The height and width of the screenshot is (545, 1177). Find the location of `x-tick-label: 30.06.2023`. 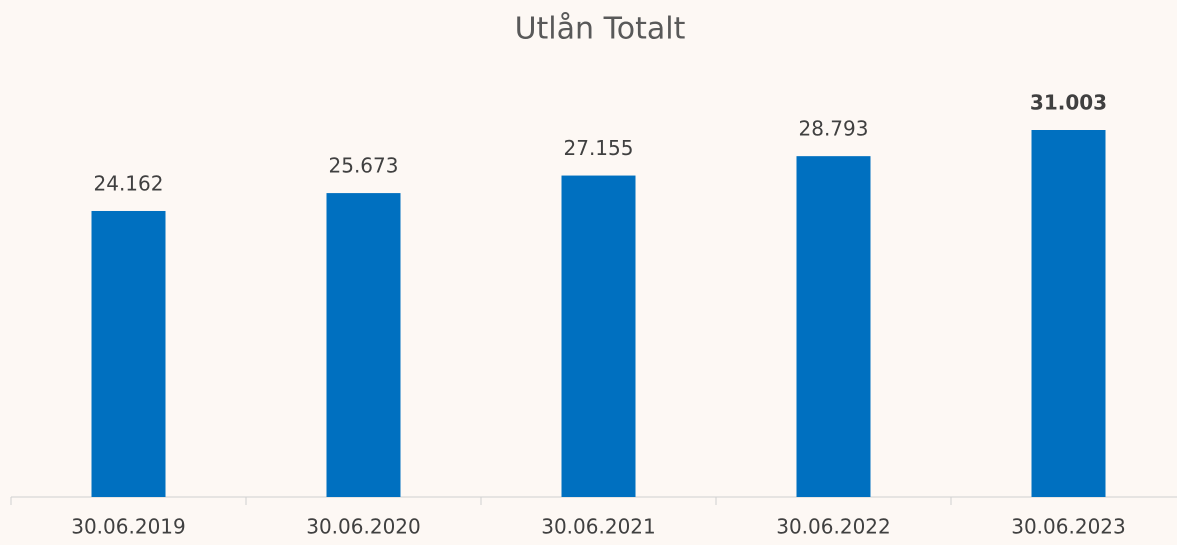

x-tick-label: 30.06.2023 is located at coordinates (1068, 527).